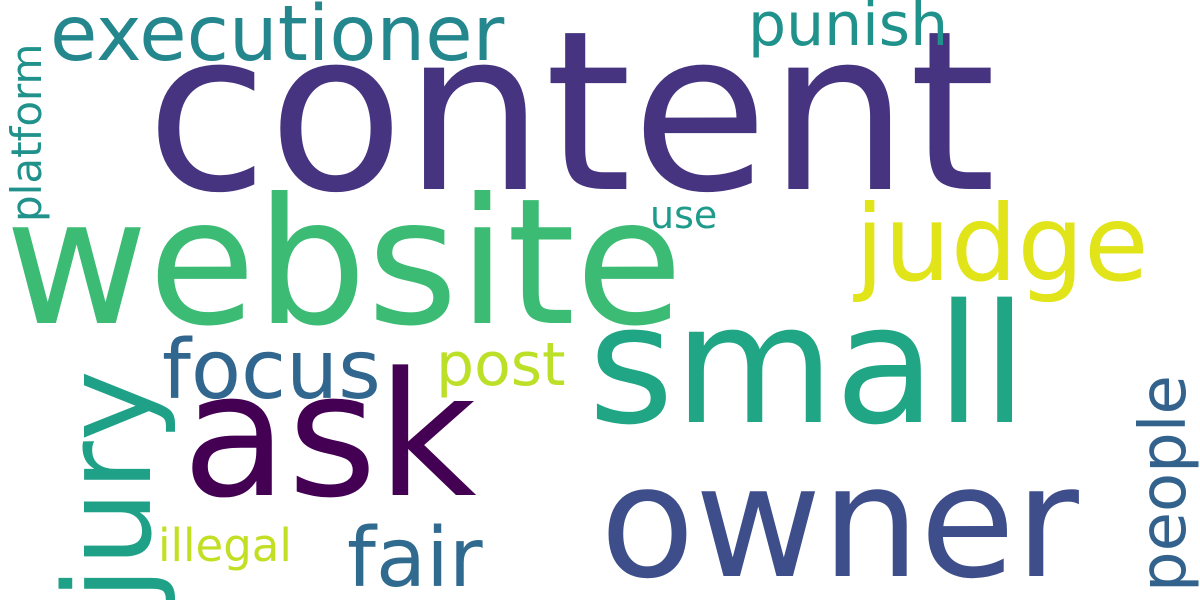 The image size is (1200, 600). What do you see at coordinates (1002, 244) in the screenshot?
I see `word-judge: judge` at bounding box center [1002, 244].